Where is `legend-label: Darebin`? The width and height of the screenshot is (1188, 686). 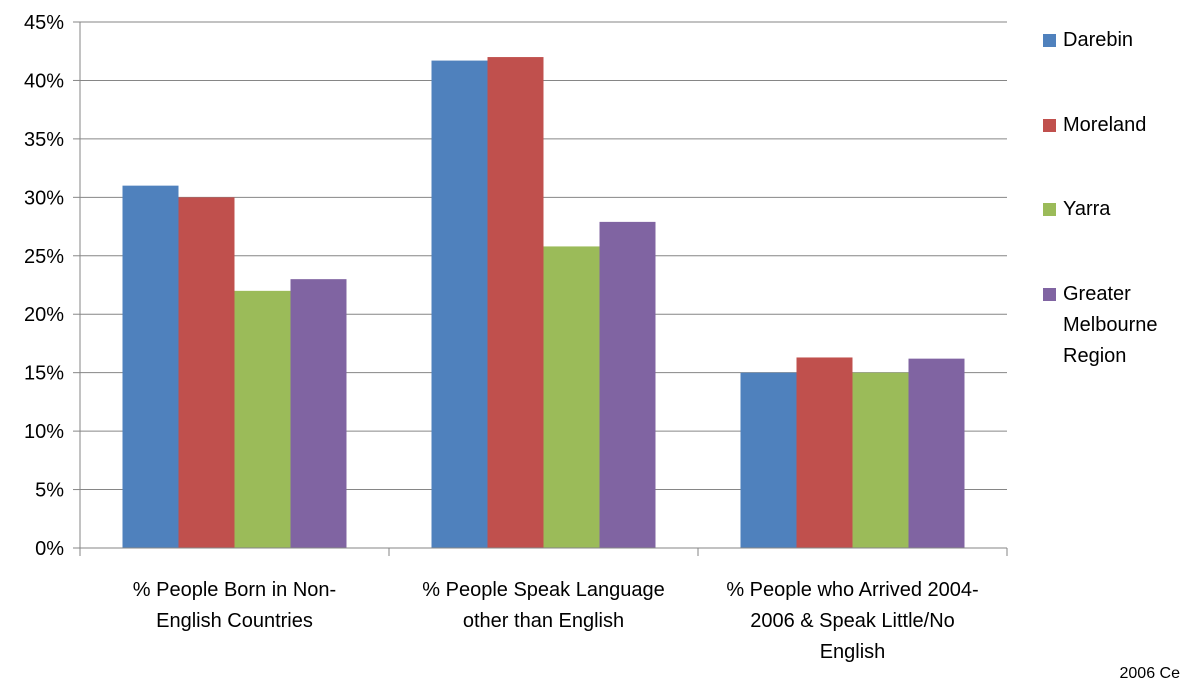 legend-label: Darebin is located at coordinates (1098, 40).